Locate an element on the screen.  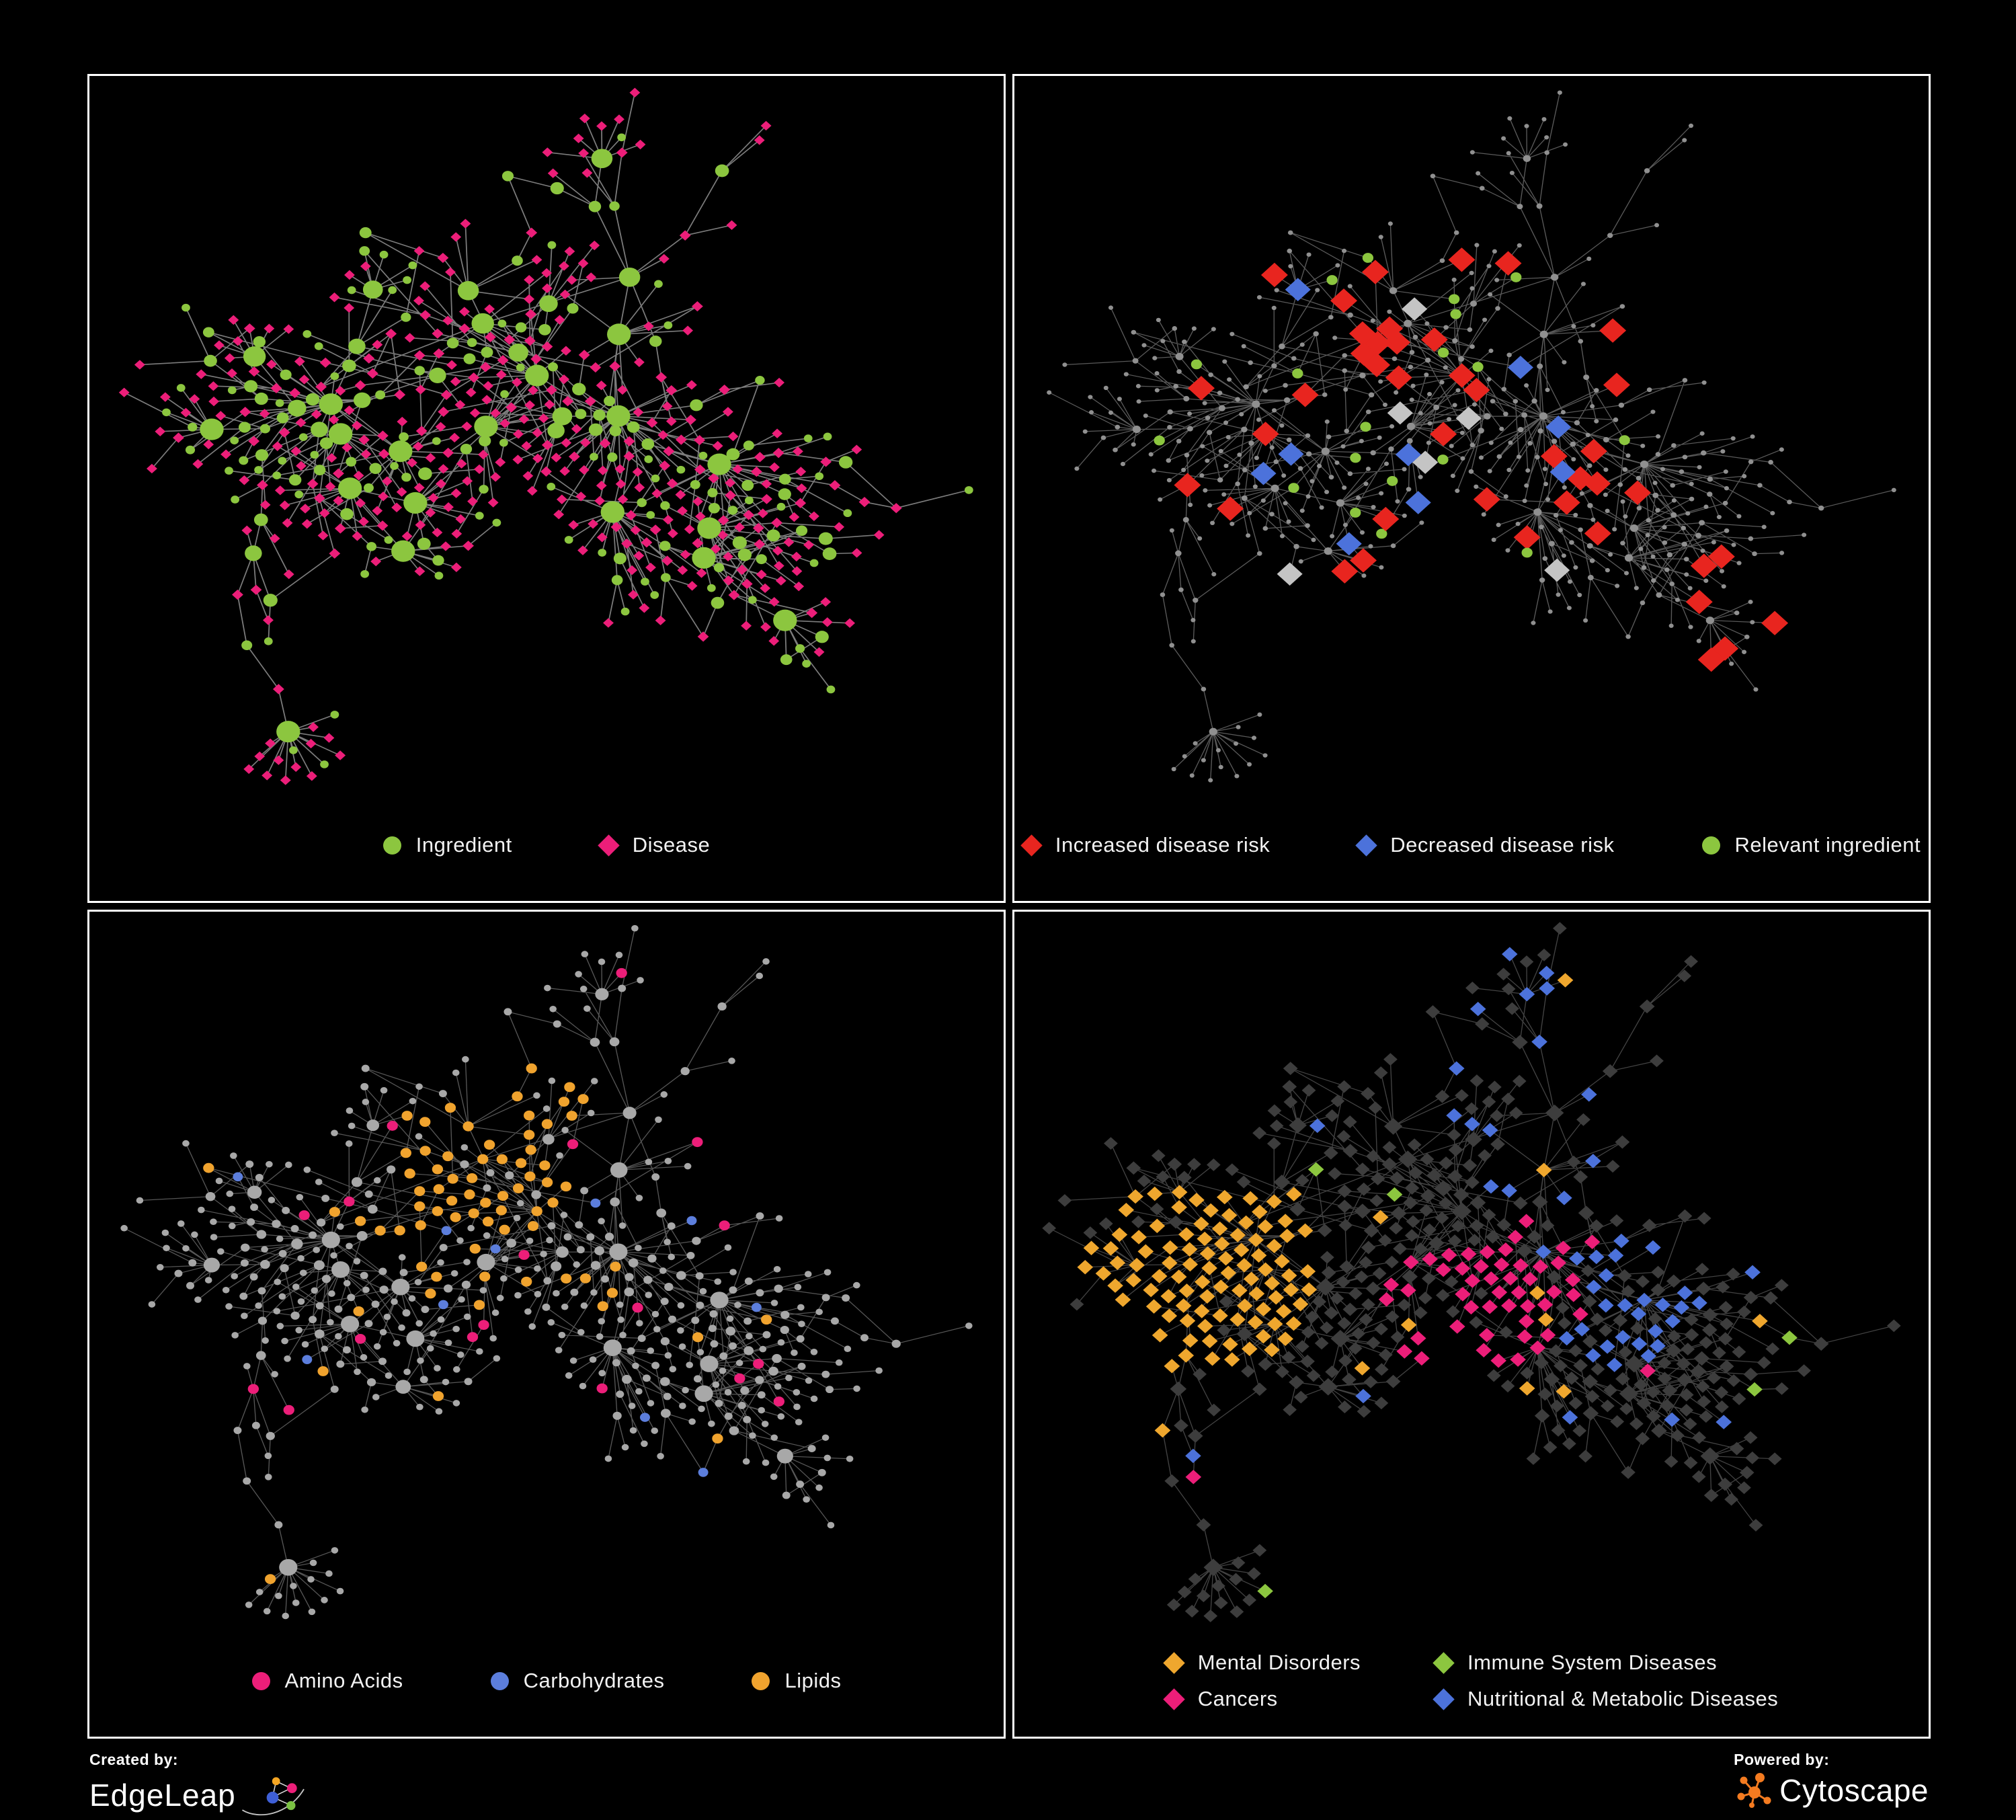
legend-item: Cancers is located at coordinates (1220, 1699).